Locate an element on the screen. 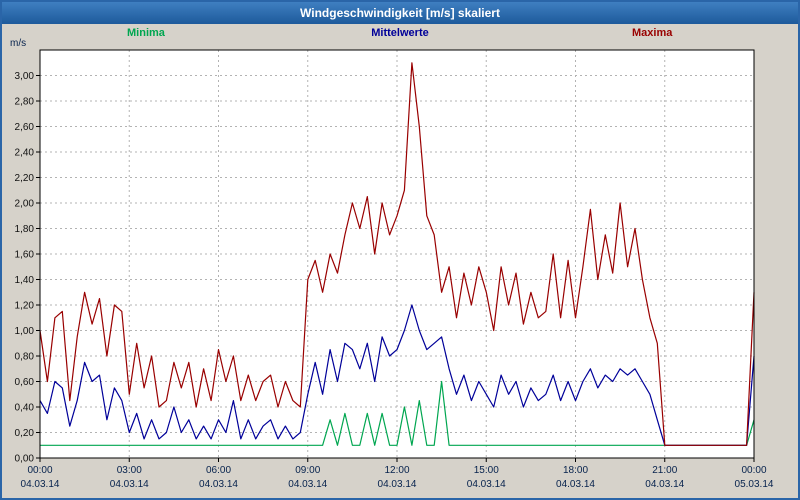  svg-text: 0,40 is located at coordinates (25, 408).